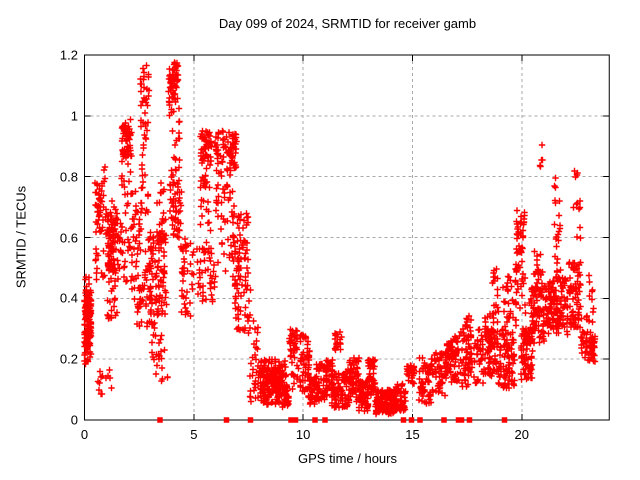 Image resolution: width=640 pixels, height=480 pixels. I want to click on x-tick-label: 5, so click(194, 434).